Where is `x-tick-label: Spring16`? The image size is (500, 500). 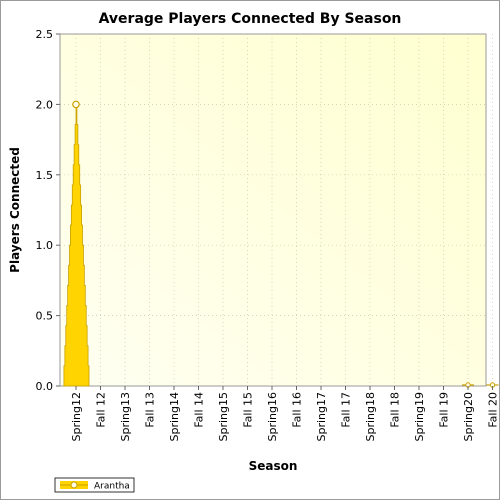 x-tick-label: Spring16 is located at coordinates (272, 417).